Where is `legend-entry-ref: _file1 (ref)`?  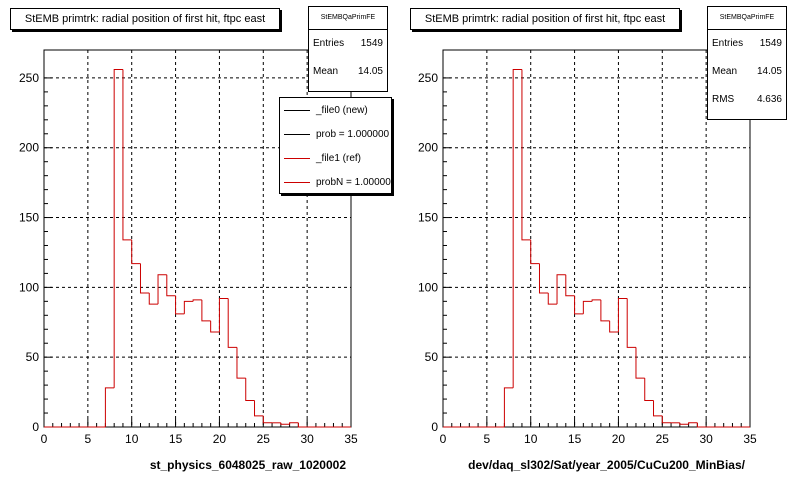
legend-entry-ref: _file1 (ref) is located at coordinates (335, 158).